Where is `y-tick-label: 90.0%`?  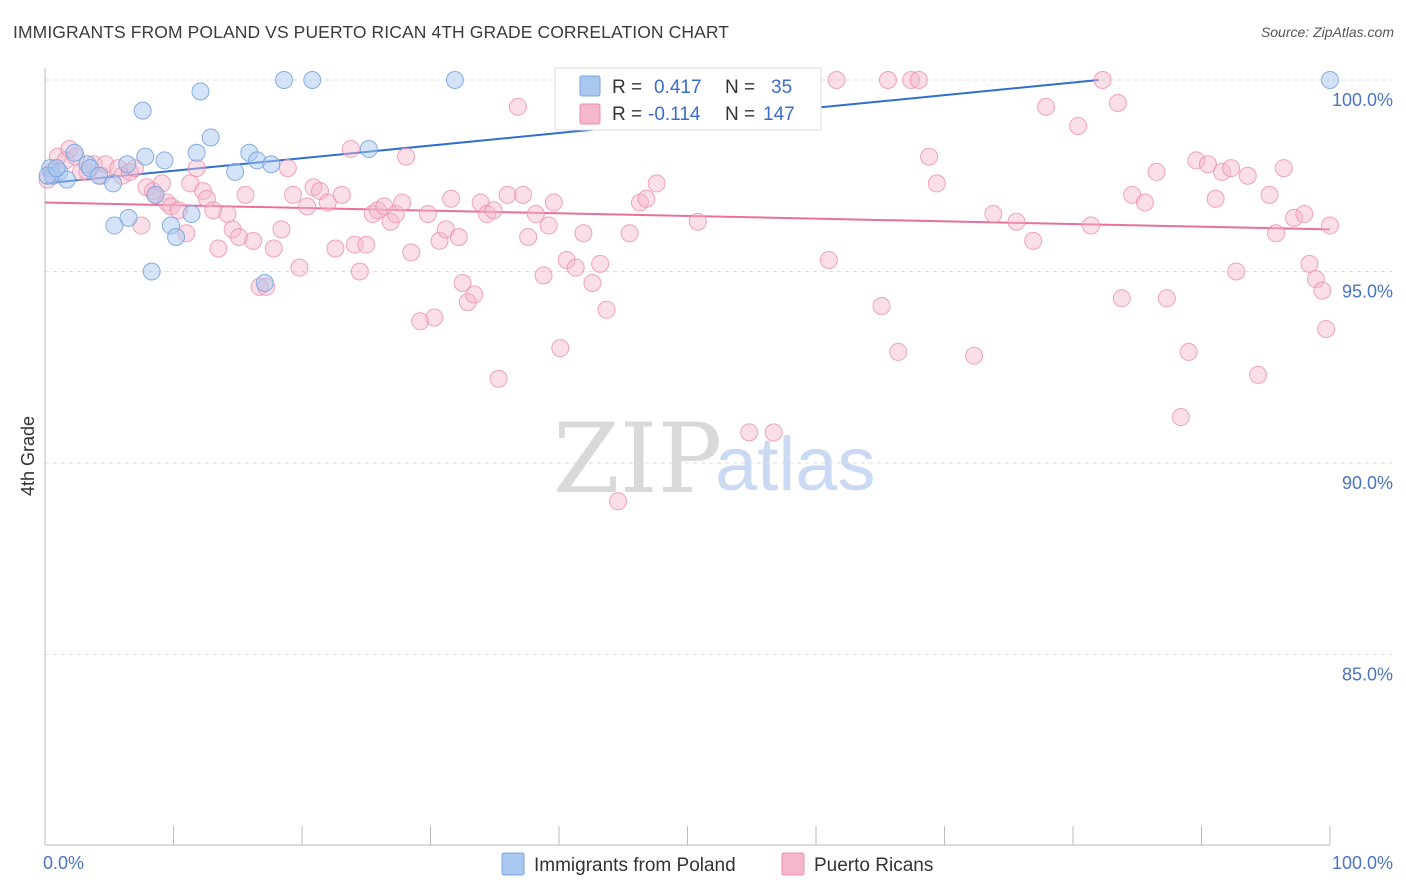
y-tick-label: 90.0% is located at coordinates (1367, 483).